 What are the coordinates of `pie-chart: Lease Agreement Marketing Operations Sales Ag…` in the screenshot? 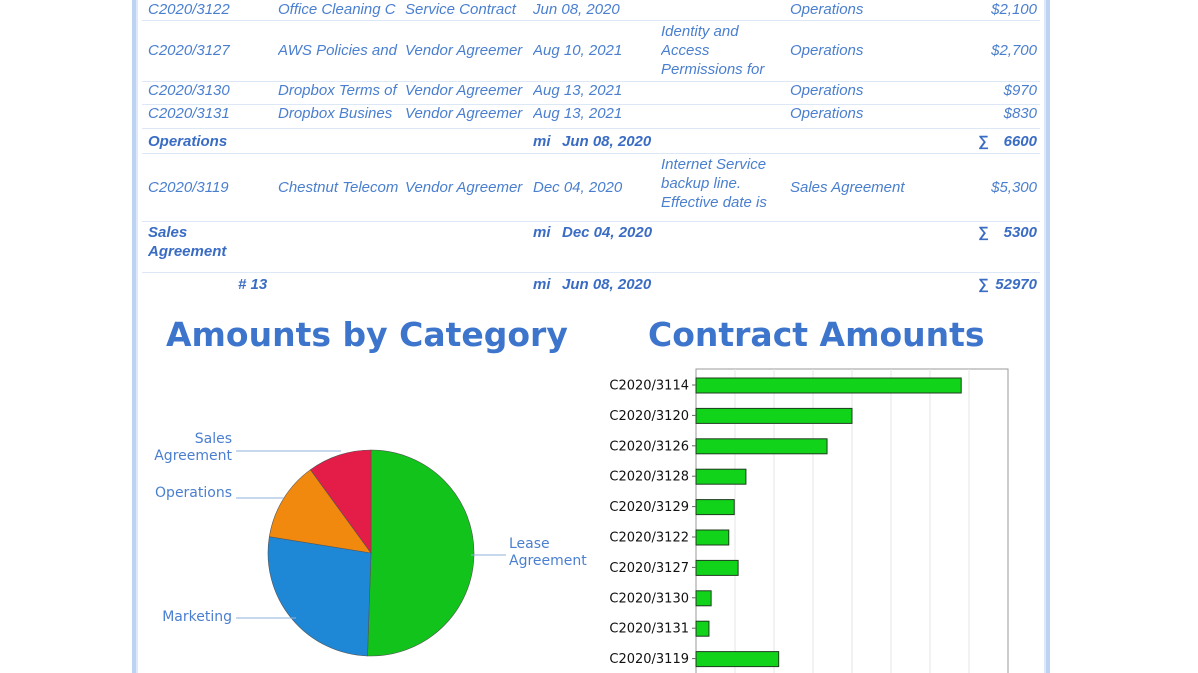 It's located at (370, 544).